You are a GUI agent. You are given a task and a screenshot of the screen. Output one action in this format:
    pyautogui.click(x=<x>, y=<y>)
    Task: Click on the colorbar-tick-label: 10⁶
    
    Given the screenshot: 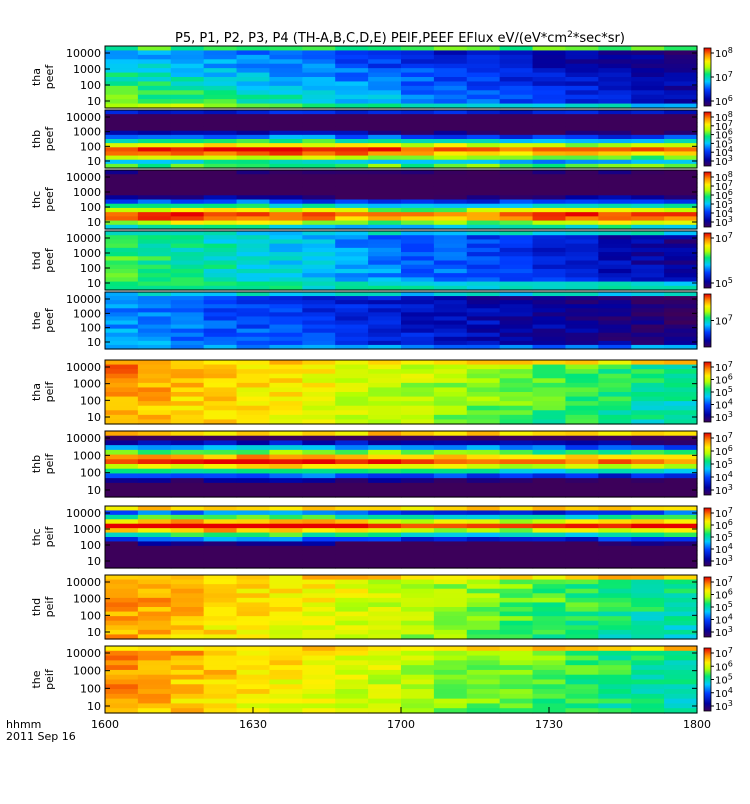 What is the action you would take?
    pyautogui.click(x=724, y=451)
    